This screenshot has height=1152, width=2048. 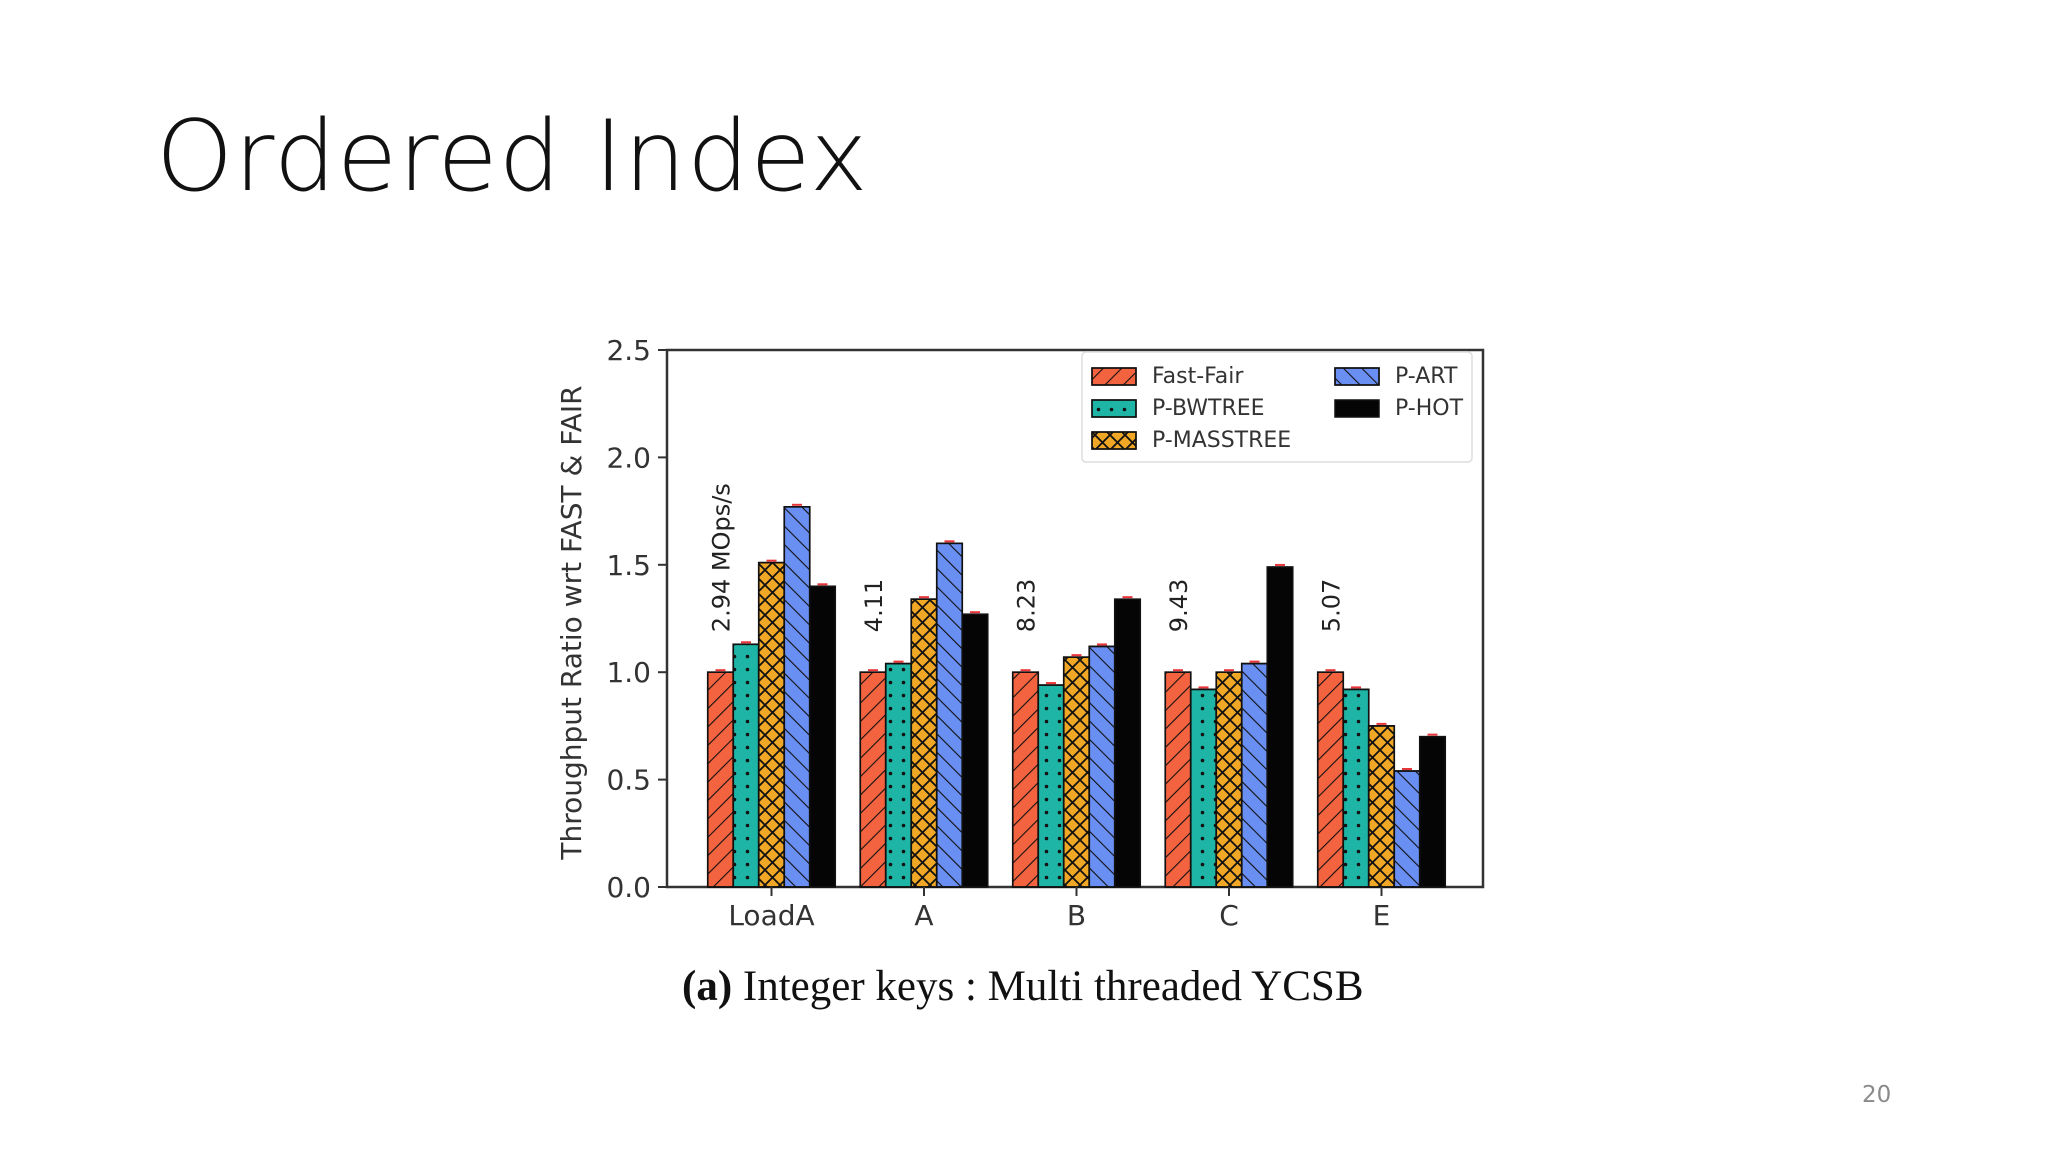 I want to click on y-axis-label: Throughput Ratio wrt FAST & FAIR, so click(x=571, y=622).